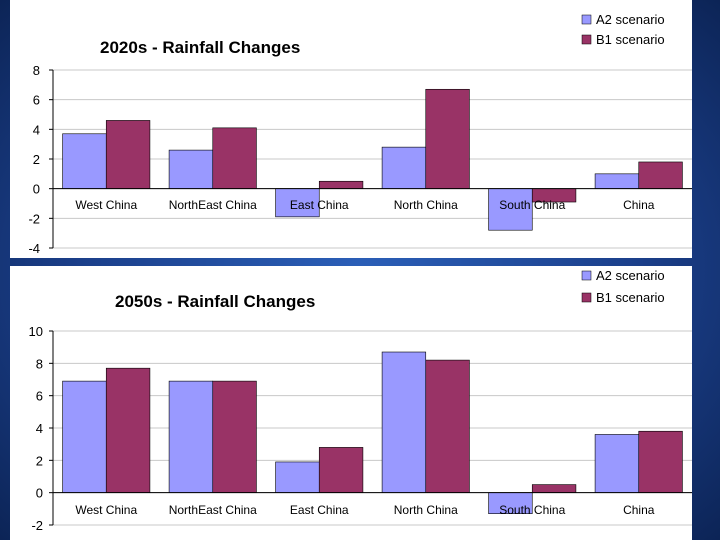 The image size is (720, 540). Describe the element at coordinates (36, 331) in the screenshot. I see `y-tick-label: 10` at that location.